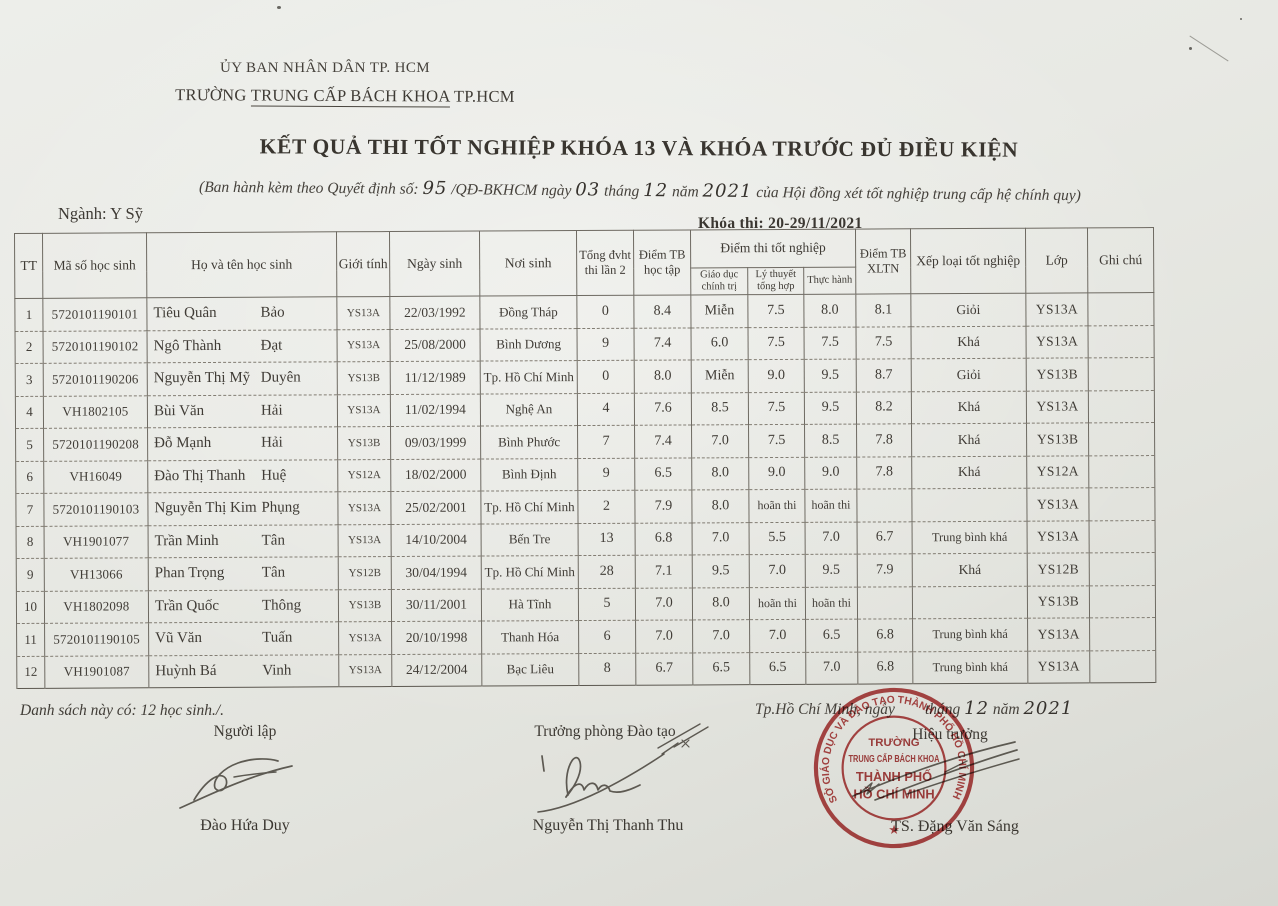 Image resolution: width=1278 pixels, height=906 pixels. I want to click on cell-total-credits: 2, so click(606, 507).